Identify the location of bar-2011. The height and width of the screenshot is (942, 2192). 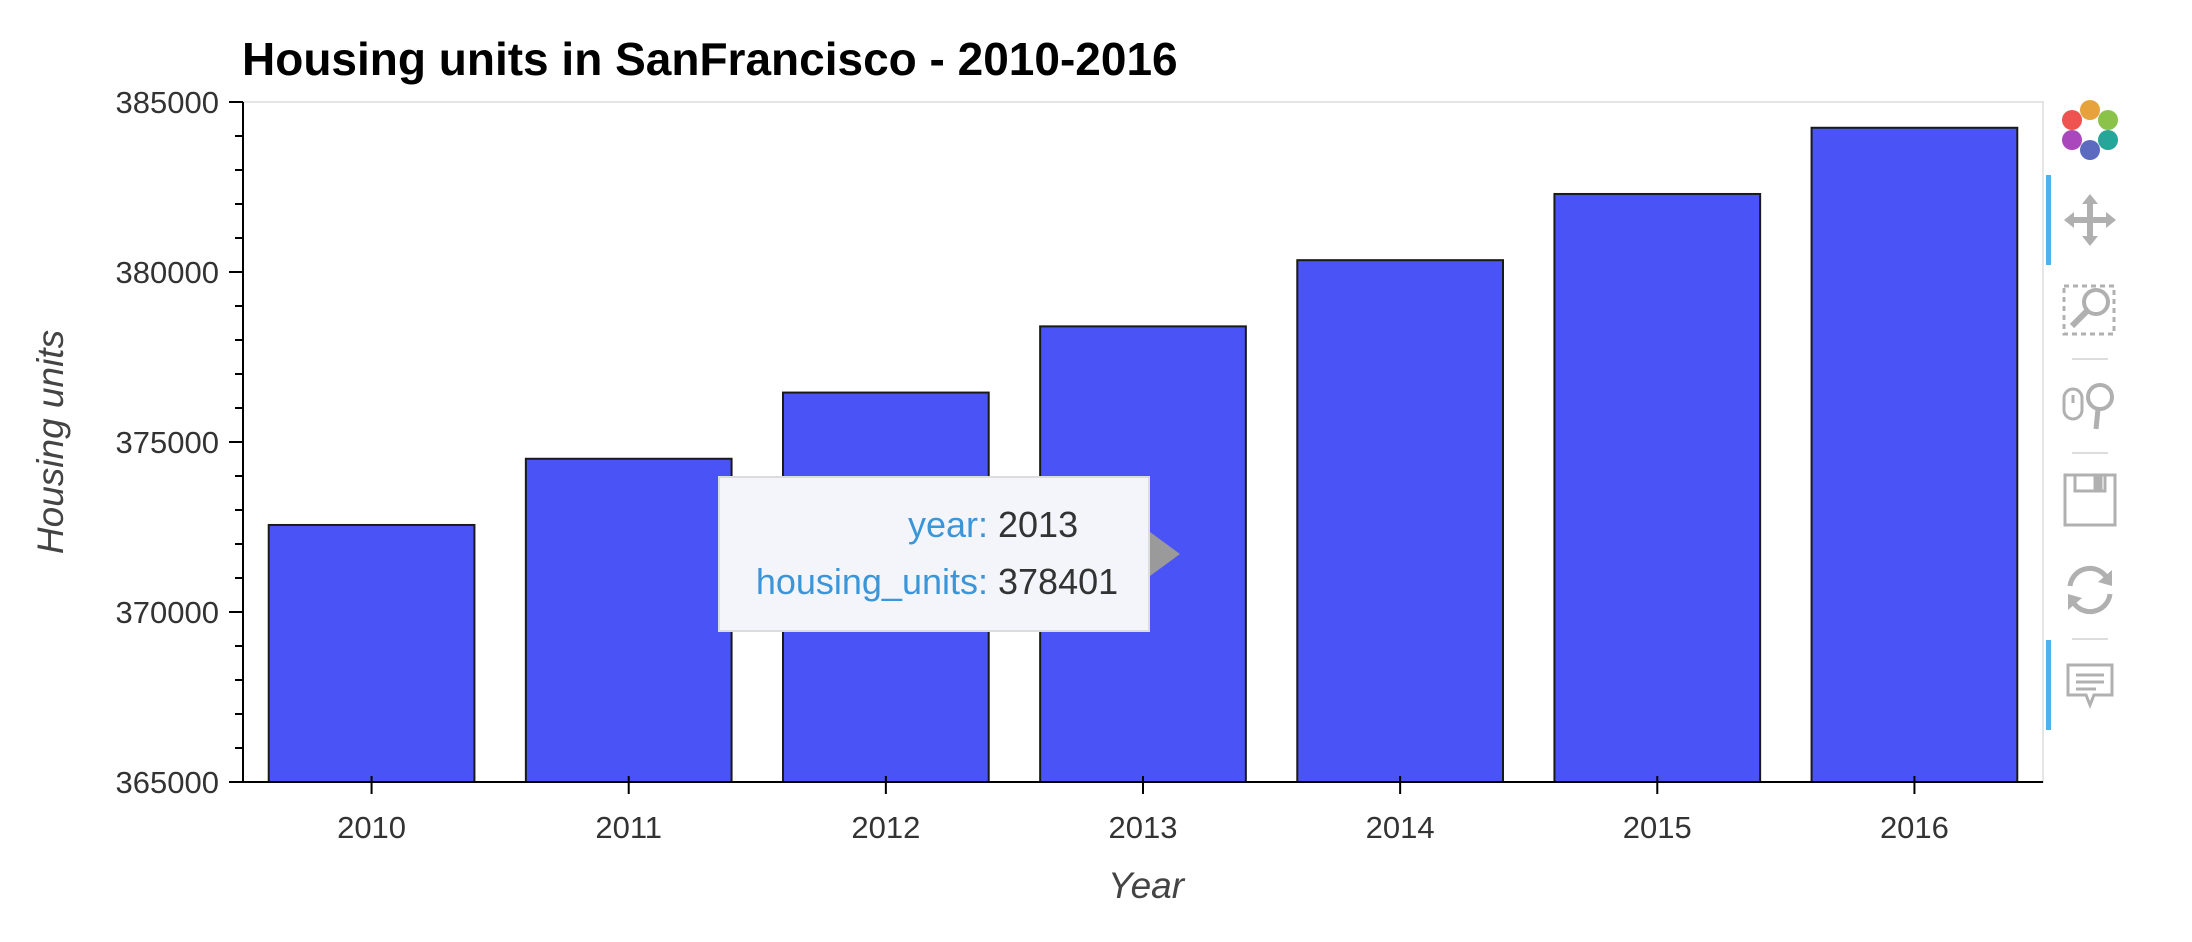
(628, 620).